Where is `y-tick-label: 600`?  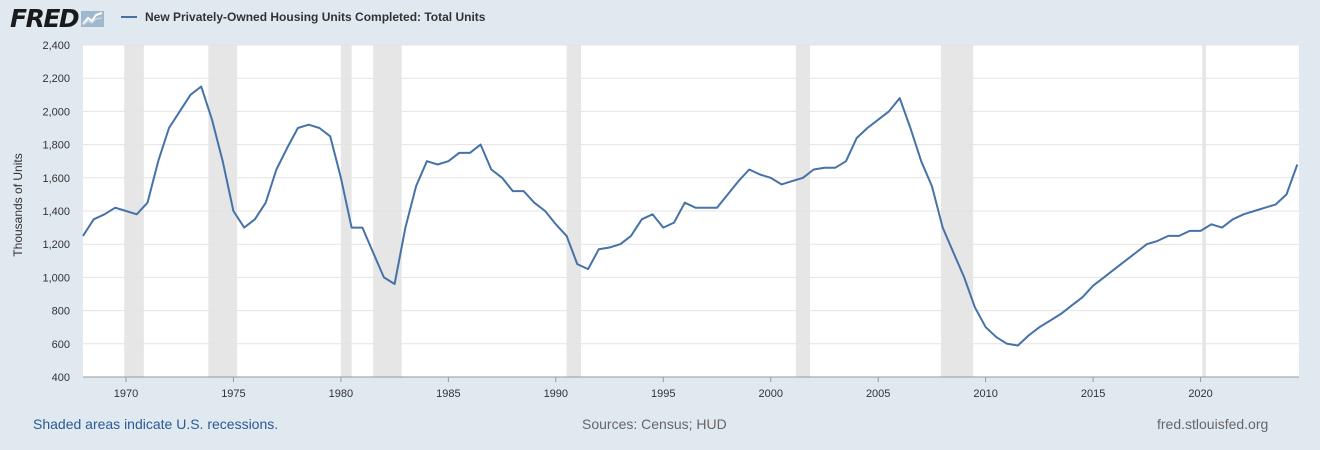
y-tick-label: 600 is located at coordinates (61, 345).